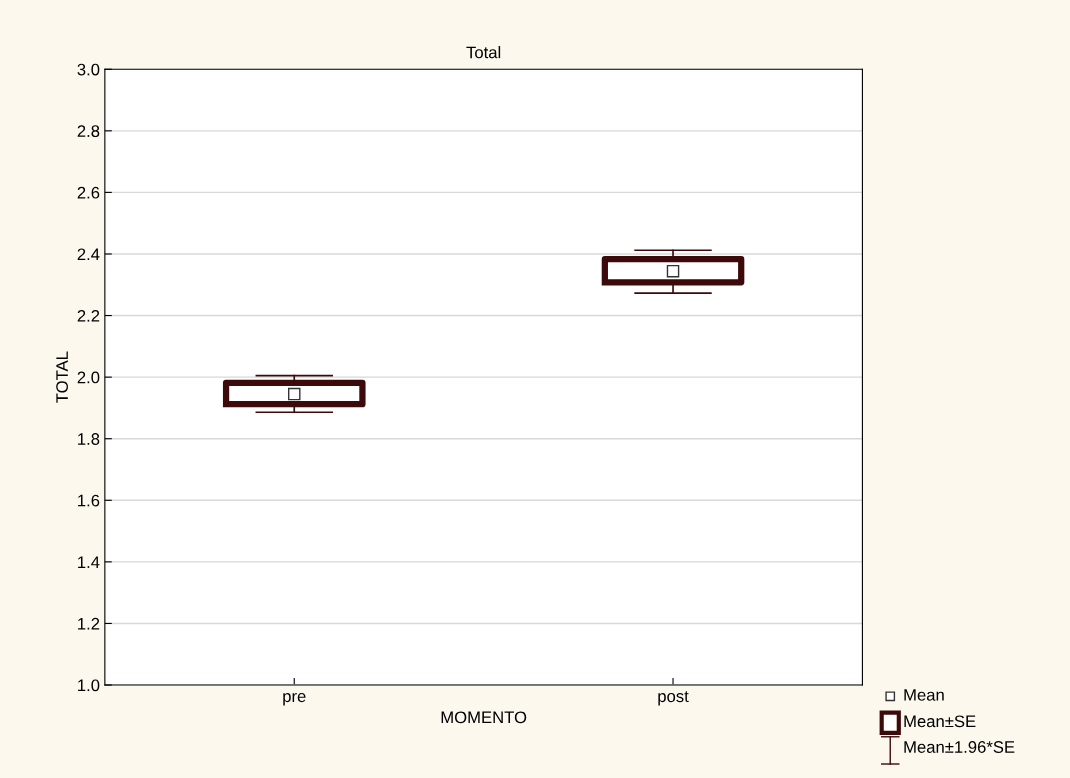 This screenshot has height=778, width=1070. I want to click on text: Mean, so click(924, 695).